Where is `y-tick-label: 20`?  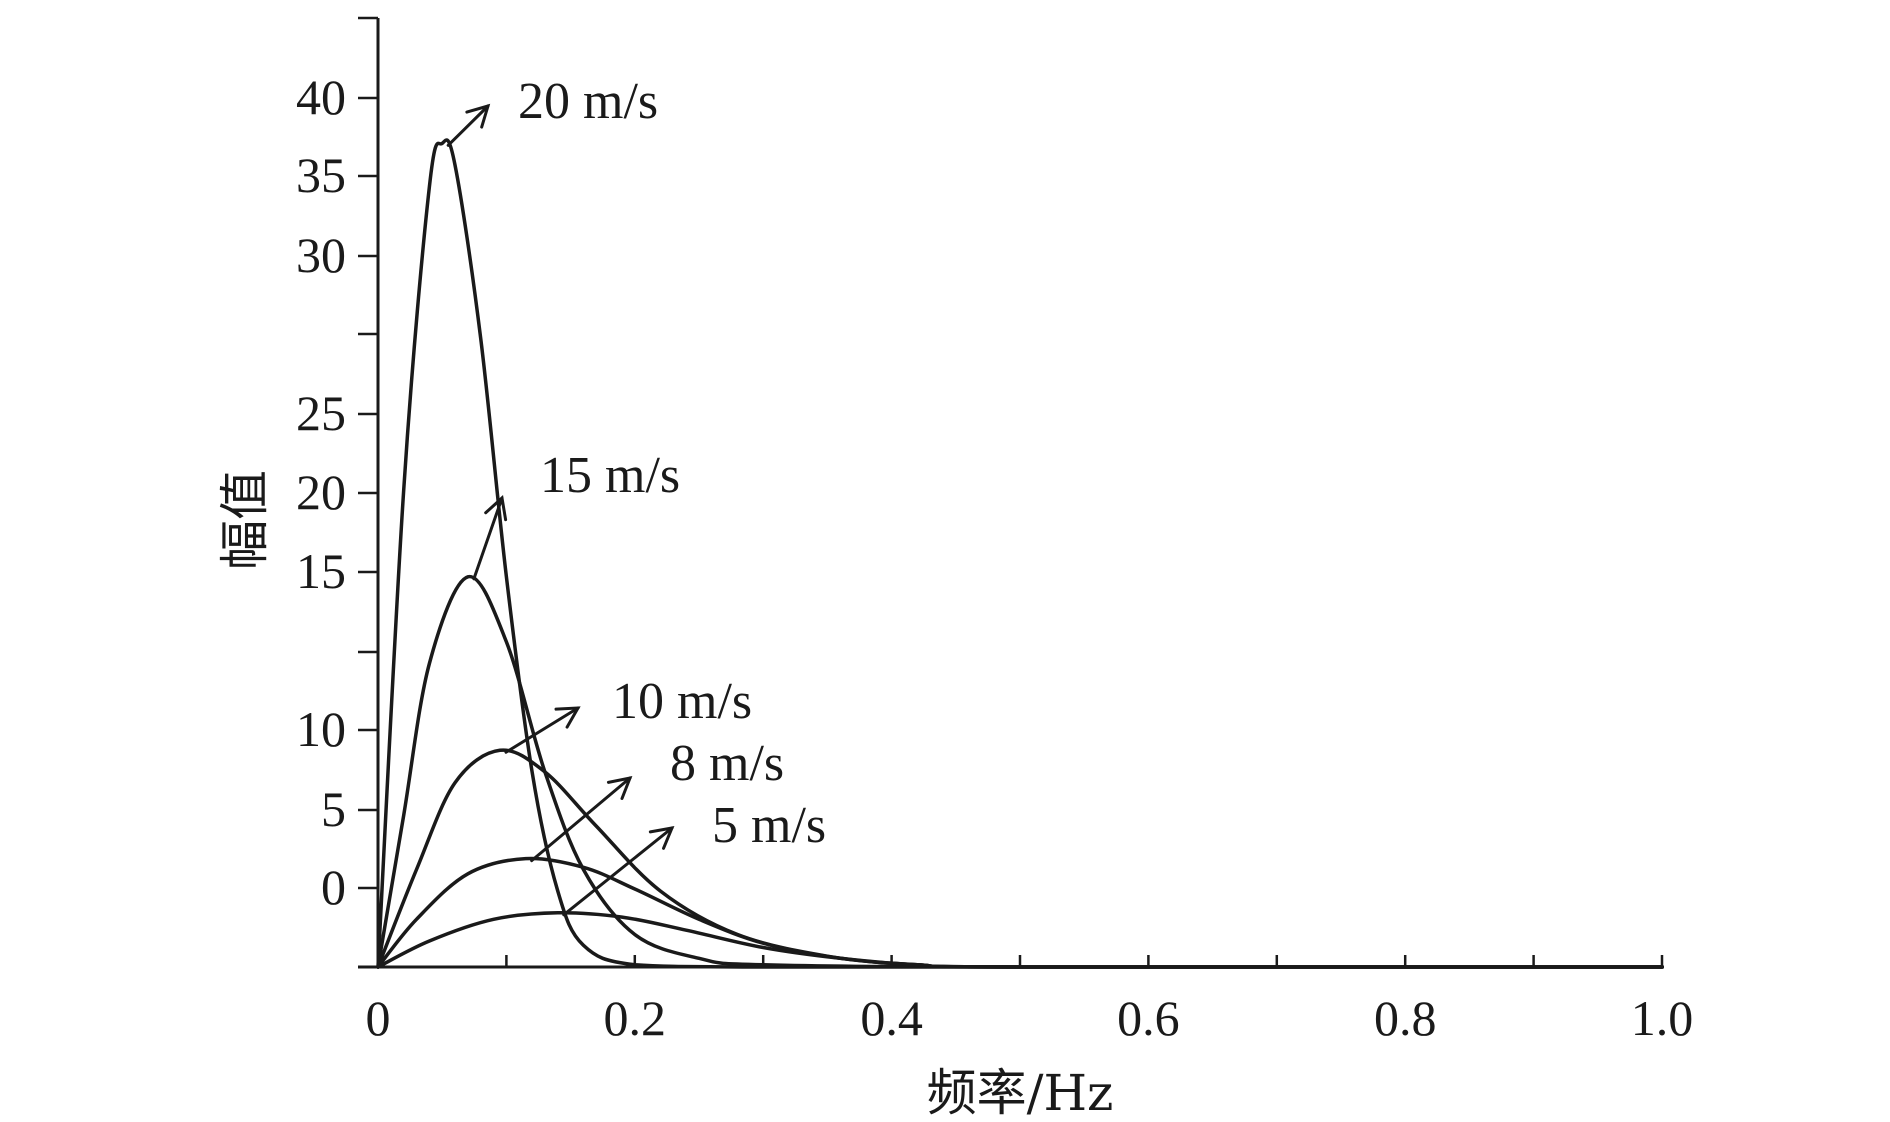
y-tick-label: 20 is located at coordinates (321, 492).